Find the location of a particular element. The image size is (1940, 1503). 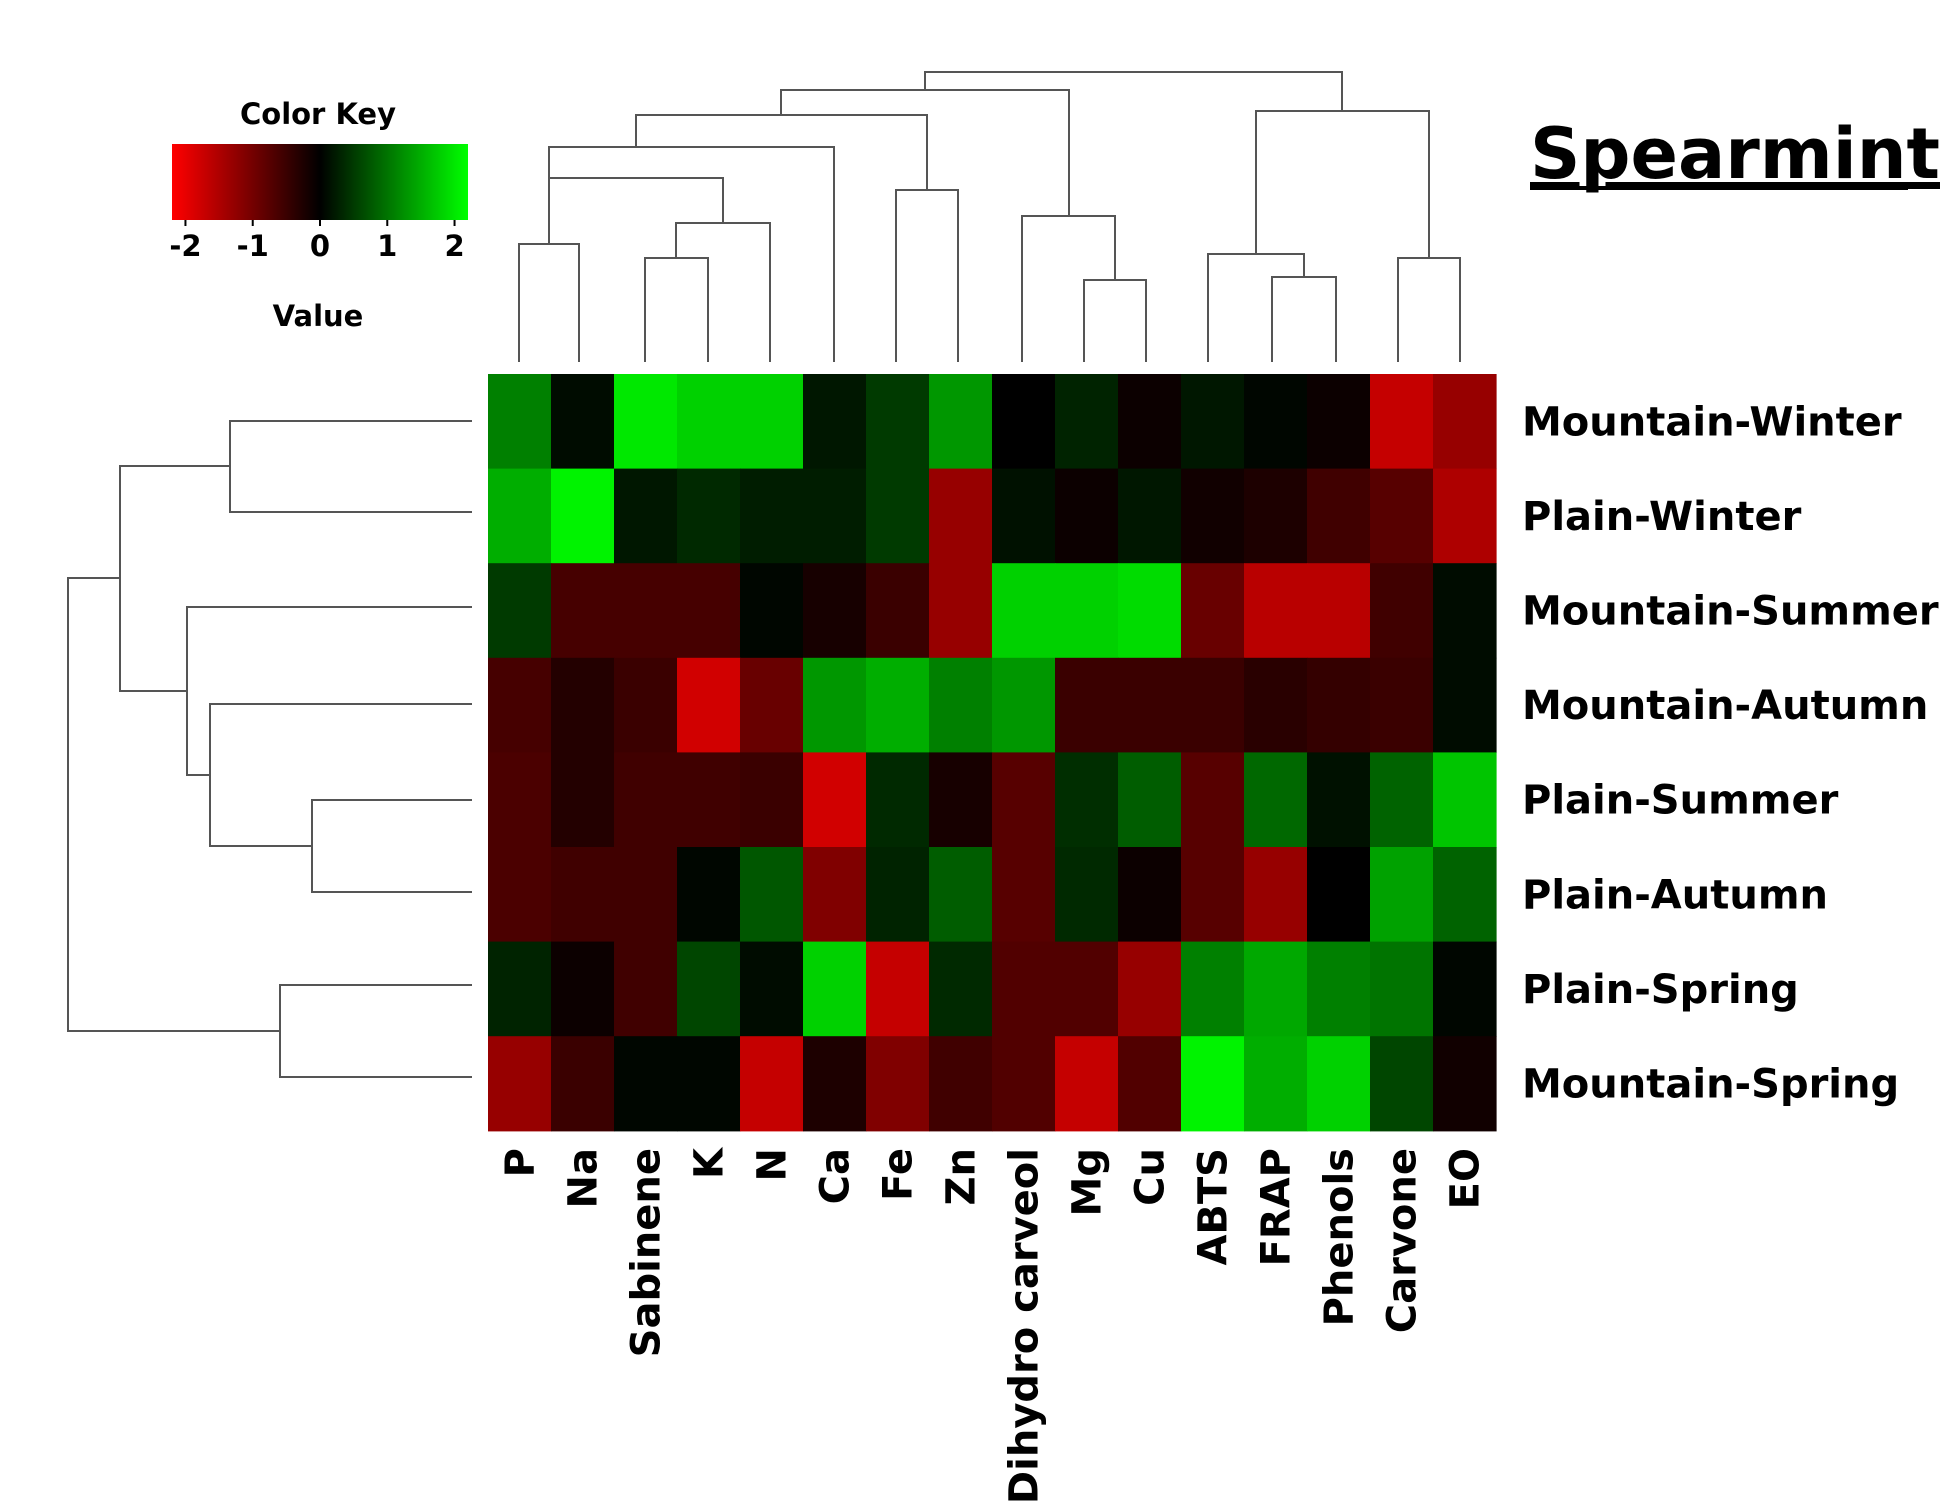

row-label: Plain-Winter is located at coordinates (1662, 517).